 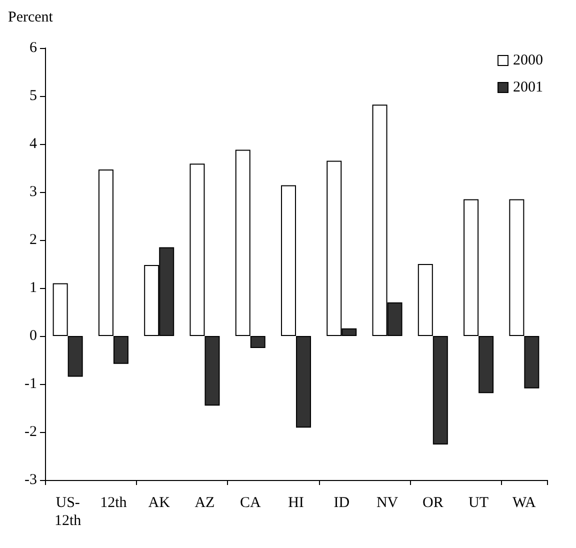 I want to click on y-tick-label: -3, so click(x=30, y=480).